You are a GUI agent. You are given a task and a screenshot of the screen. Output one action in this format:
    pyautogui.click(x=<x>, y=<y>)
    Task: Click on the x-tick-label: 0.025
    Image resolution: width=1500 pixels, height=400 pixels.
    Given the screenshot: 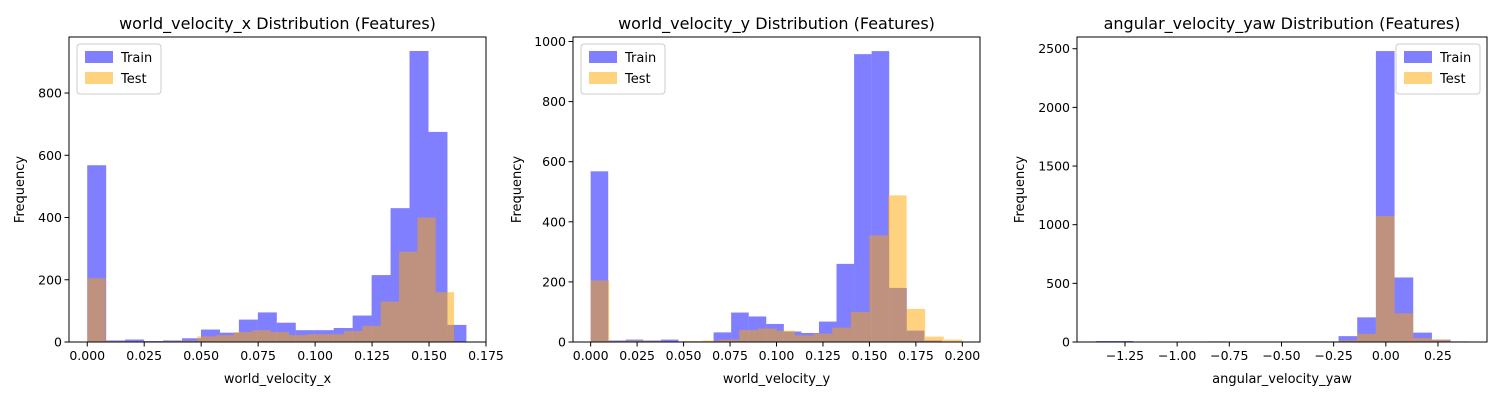 What is the action you would take?
    pyautogui.click(x=637, y=355)
    